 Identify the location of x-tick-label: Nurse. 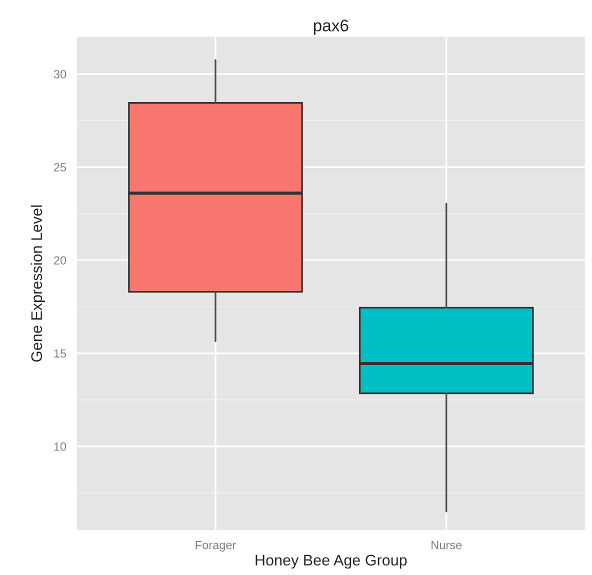
(447, 545).